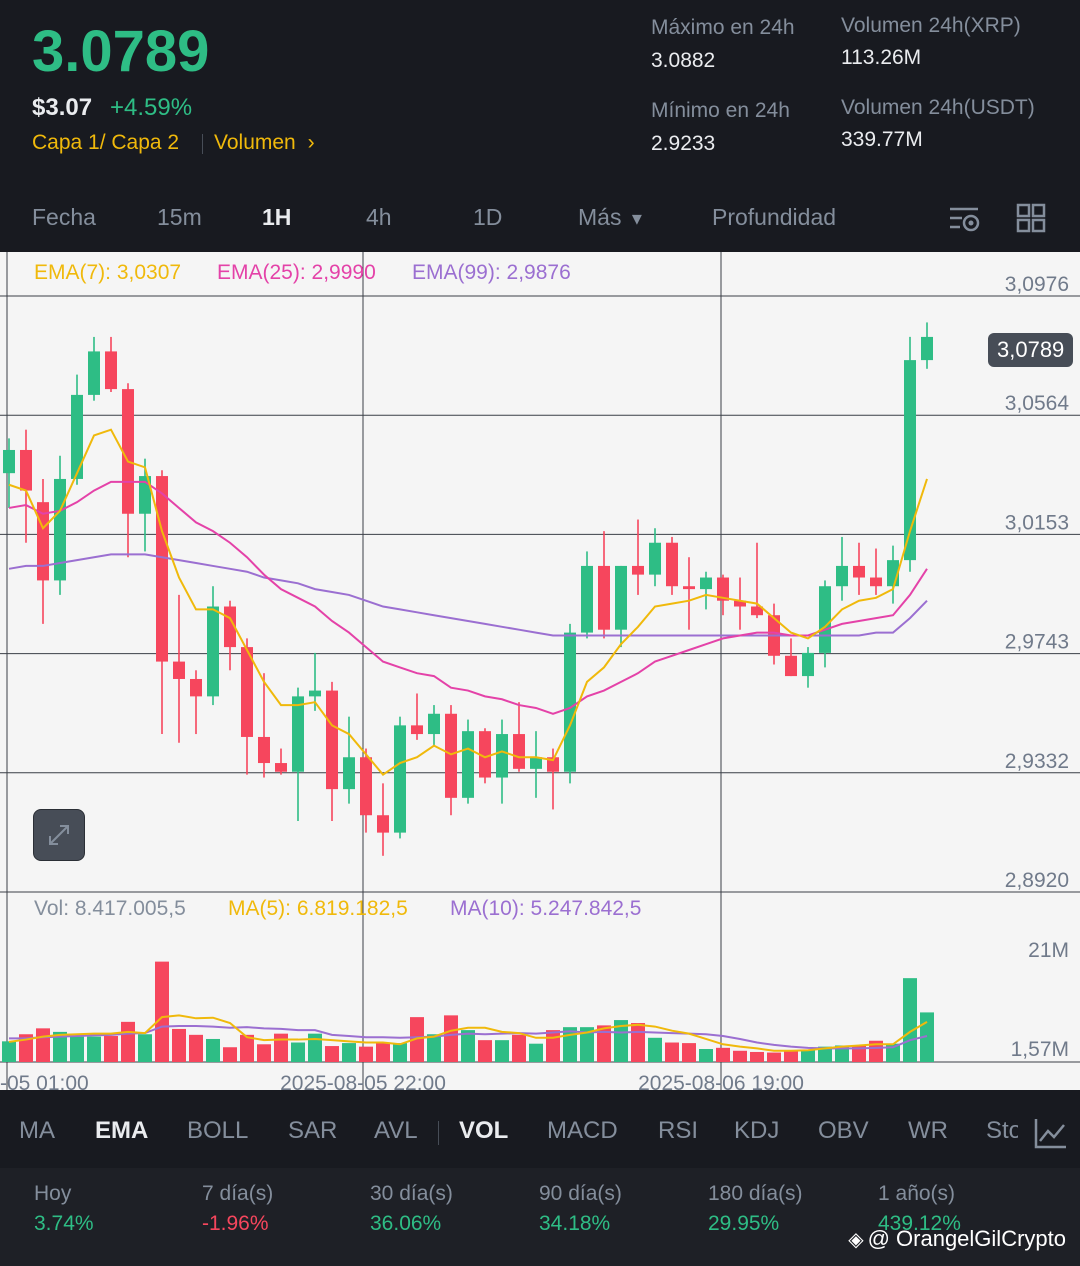  Describe the element at coordinates (966, 1238) in the screenshot. I see `watermark-text: @ OrangelGilCrypto` at that location.